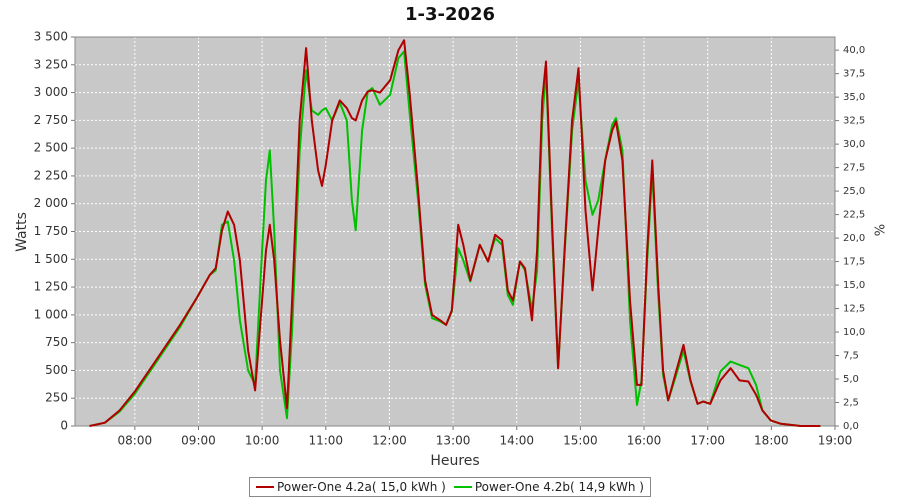  What do you see at coordinates (51, 64) in the screenshot?
I see `y-tick-label: 3 250` at bounding box center [51, 64].